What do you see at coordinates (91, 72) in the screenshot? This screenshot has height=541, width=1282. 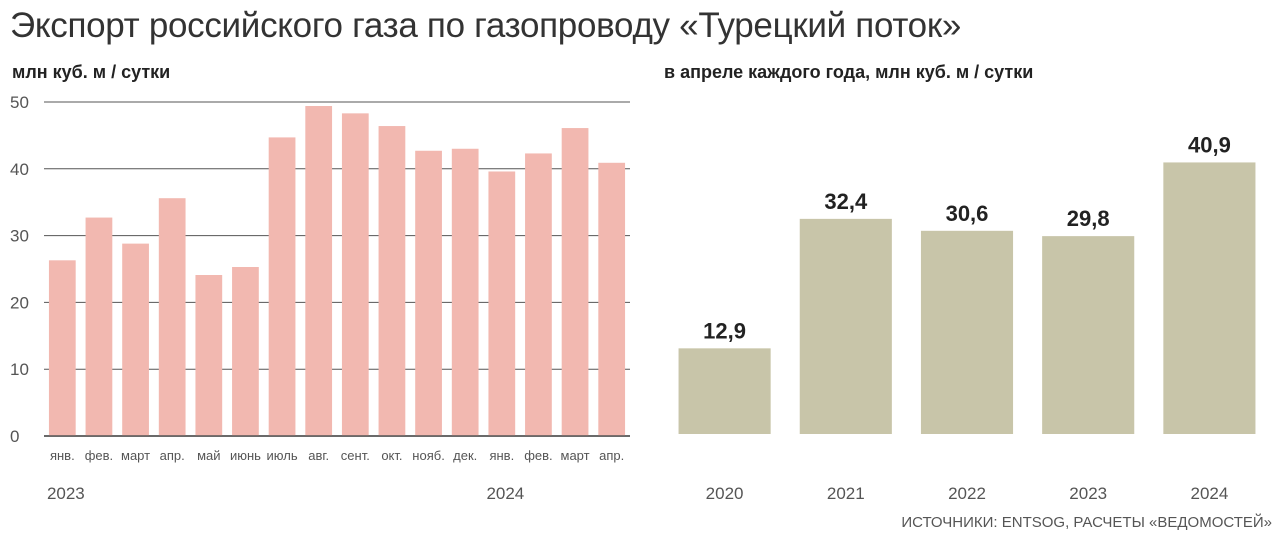 I see `left-chart-unit-label: млн куб. м / сутки` at bounding box center [91, 72].